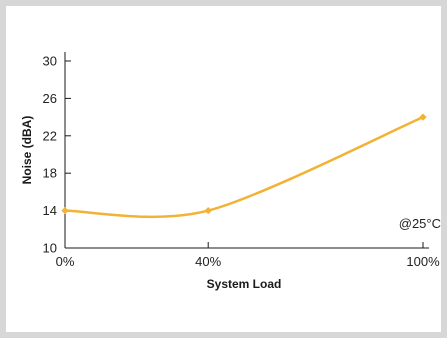 This screenshot has width=447, height=338. Describe the element at coordinates (50, 98) in the screenshot. I see `y-tick-label: 26` at that location.